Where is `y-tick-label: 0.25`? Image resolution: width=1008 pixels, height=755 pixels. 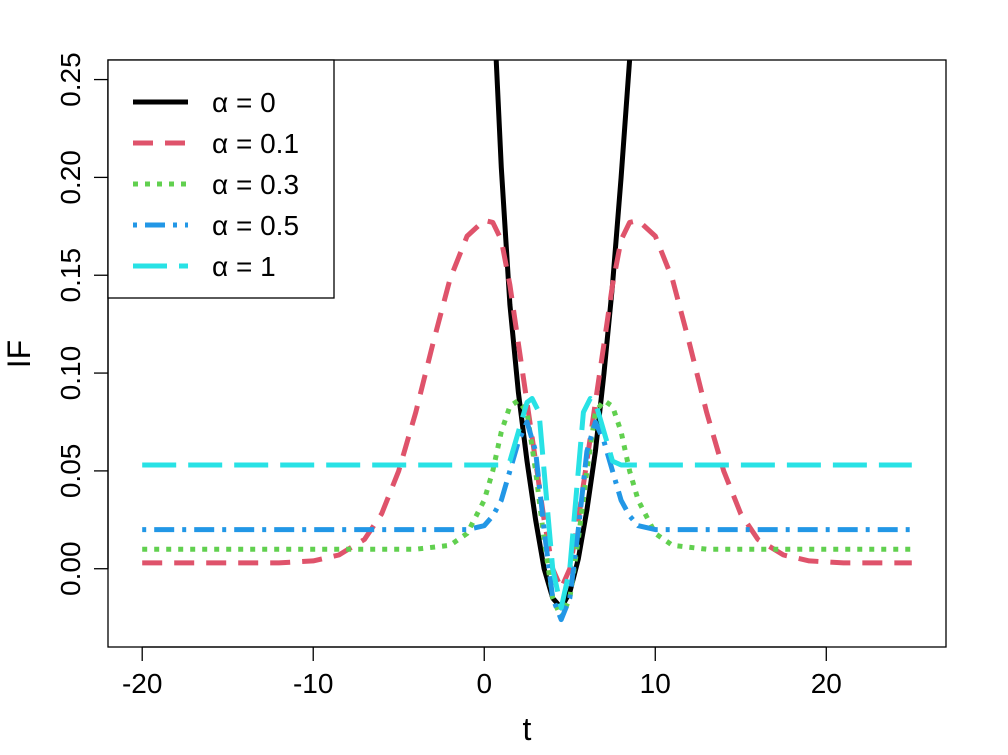
y-tick-label: 0.25 is located at coordinates (70, 79).